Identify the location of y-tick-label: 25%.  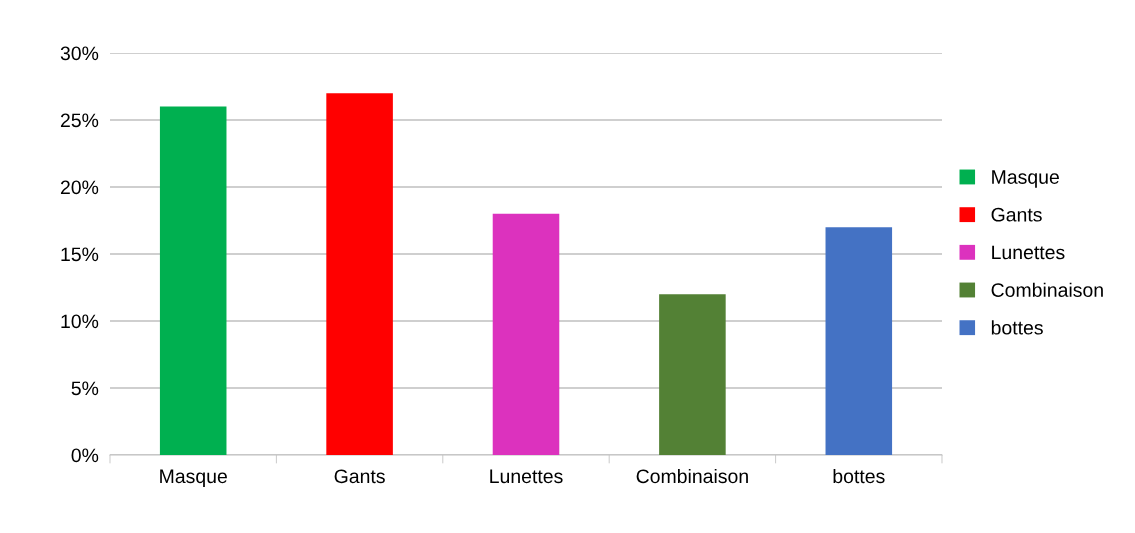
(79, 120).